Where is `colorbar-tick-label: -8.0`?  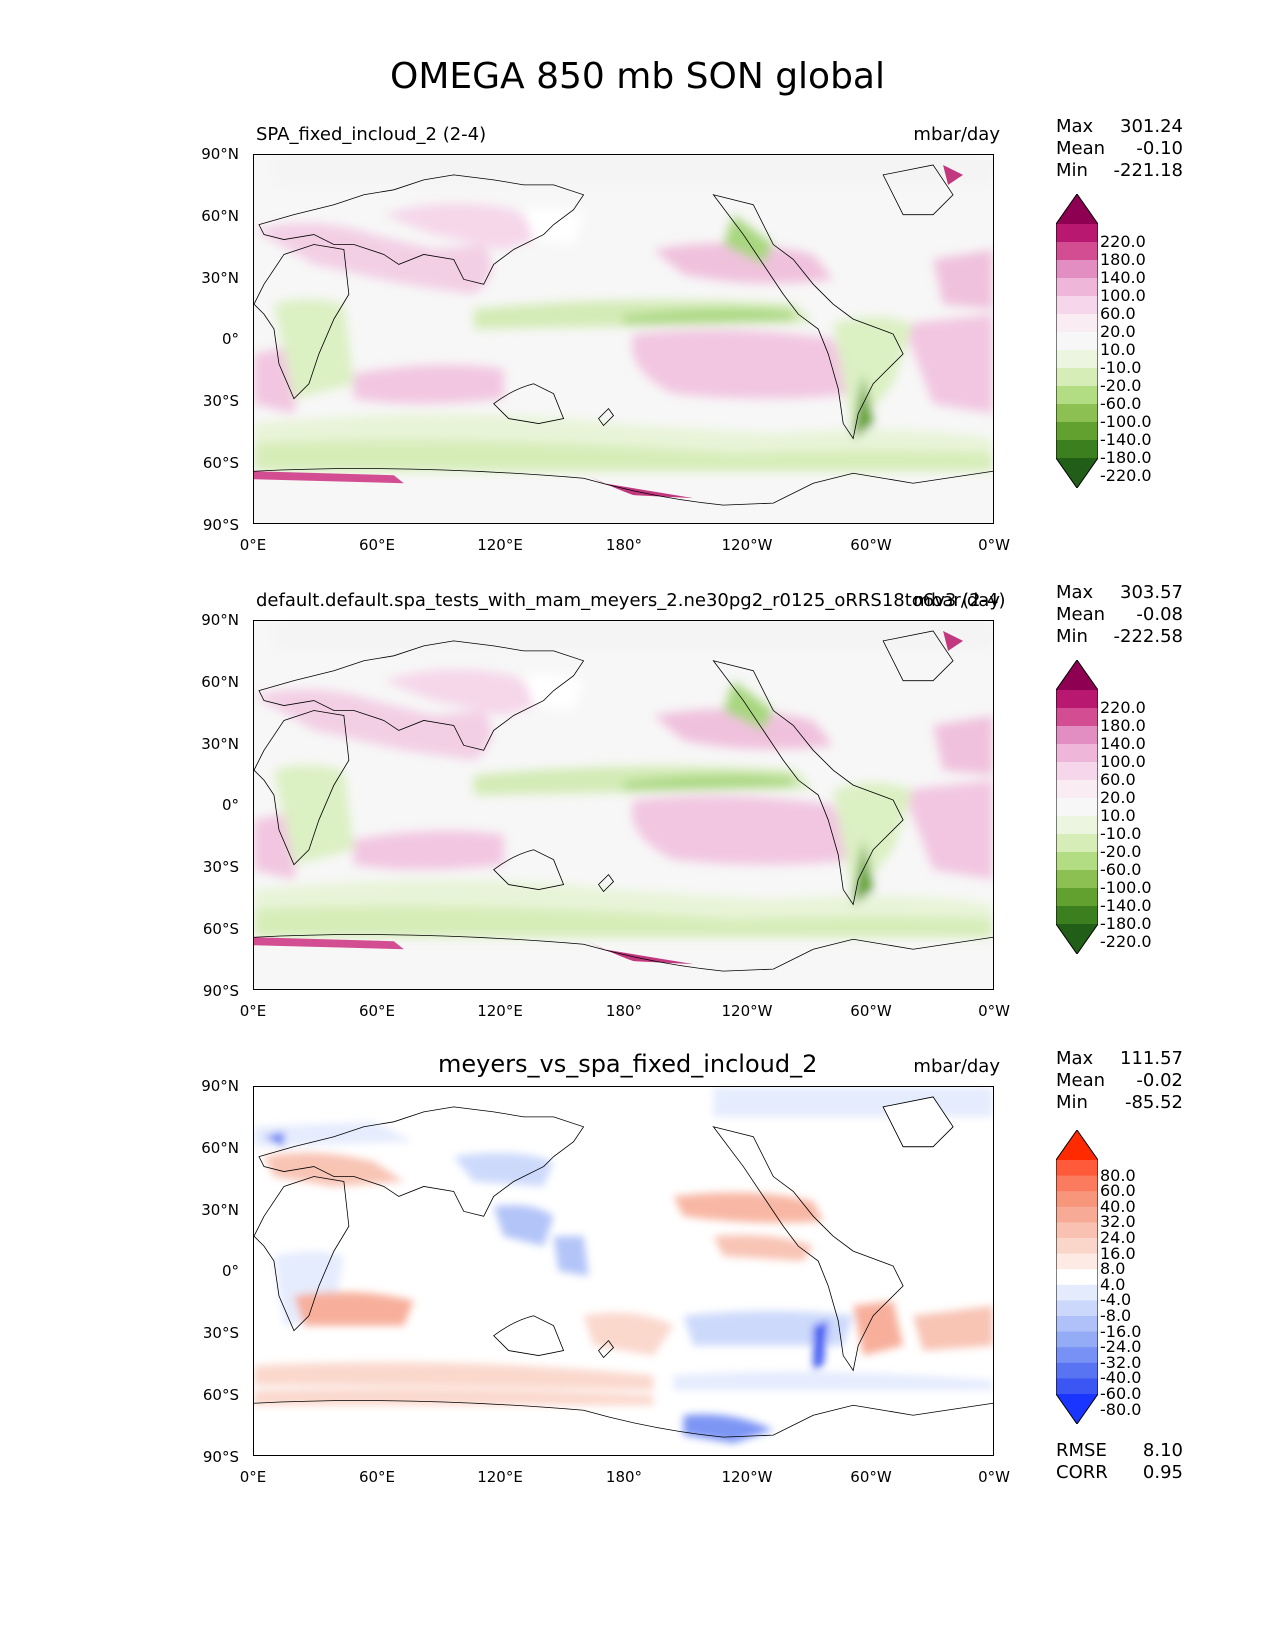 colorbar-tick-label: -8.0 is located at coordinates (1116, 1315).